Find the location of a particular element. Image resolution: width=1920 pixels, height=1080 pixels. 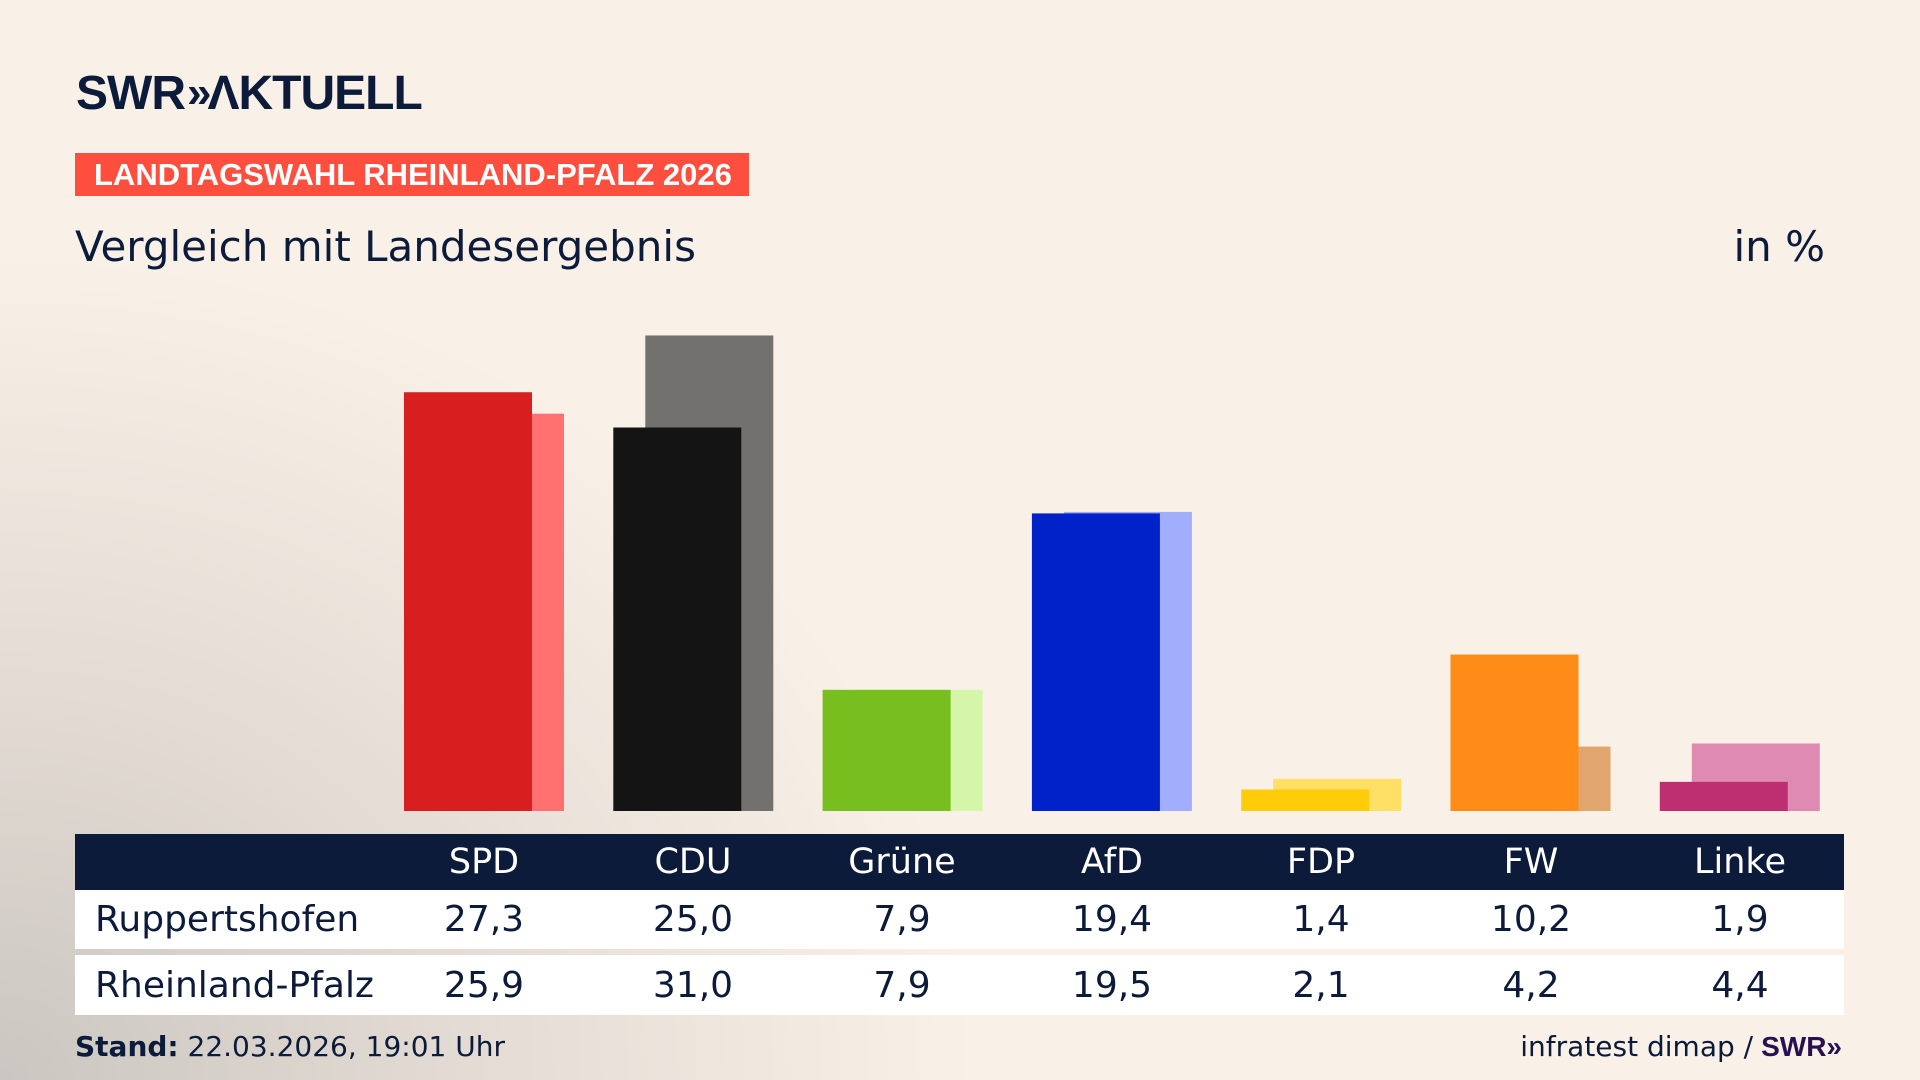

logo-swr: SWR is located at coordinates (131, 93).